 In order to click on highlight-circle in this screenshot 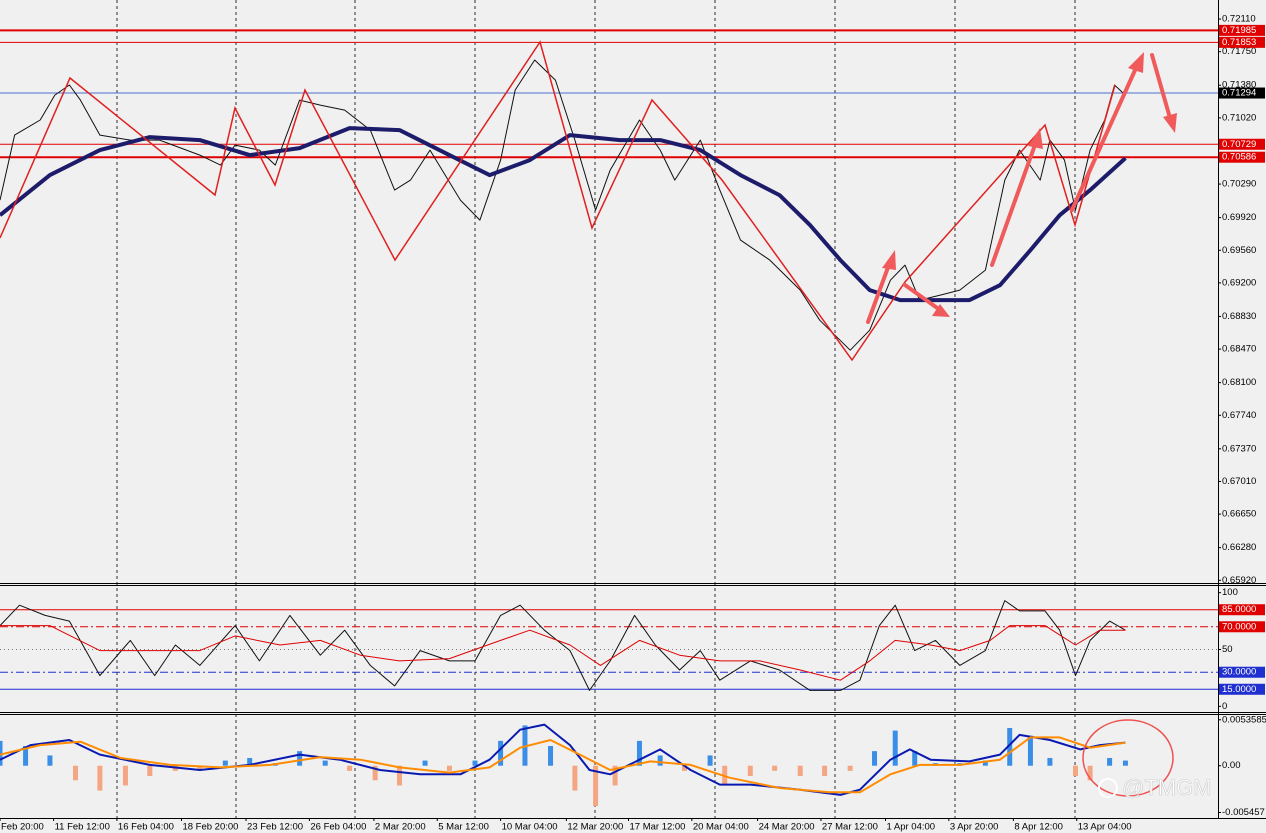, I will do `click(1128, 758)`.